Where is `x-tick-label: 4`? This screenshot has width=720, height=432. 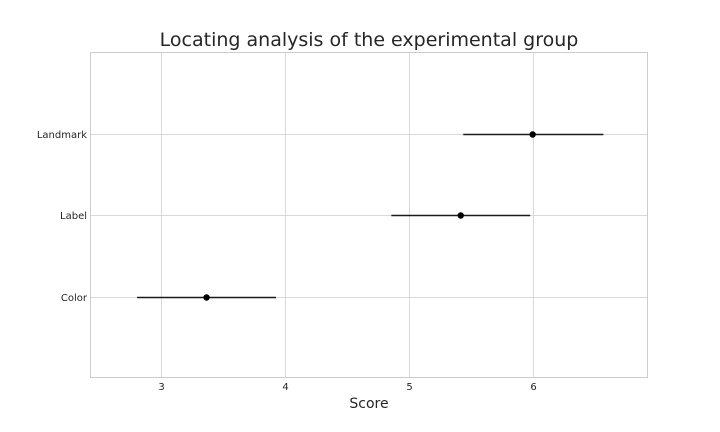
x-tick-label: 4 is located at coordinates (285, 387).